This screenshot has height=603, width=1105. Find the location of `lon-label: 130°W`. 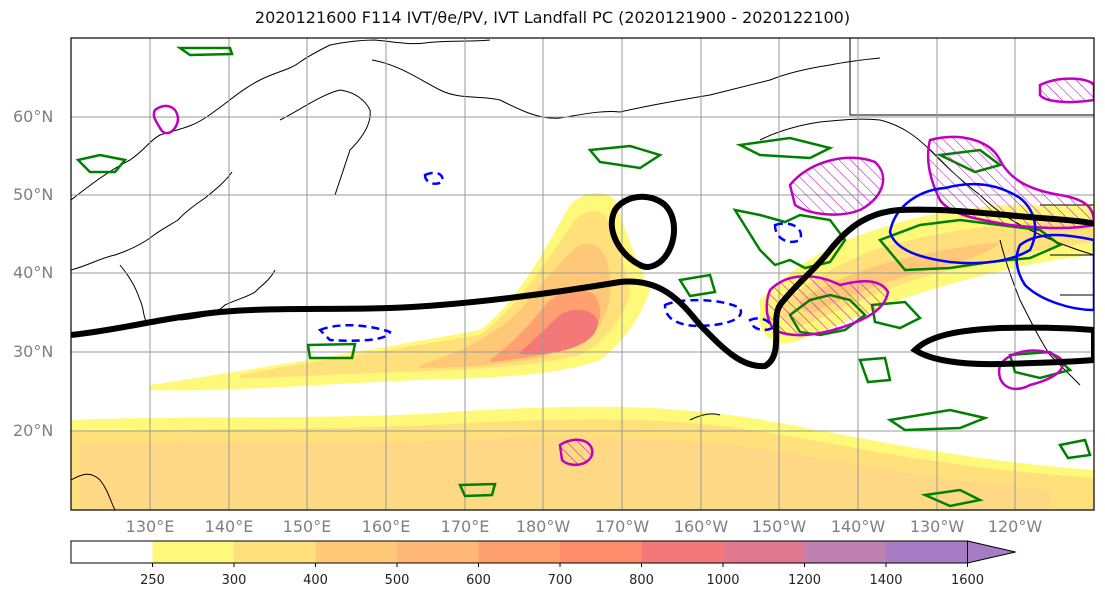

lon-label: 130°W is located at coordinates (937, 526).